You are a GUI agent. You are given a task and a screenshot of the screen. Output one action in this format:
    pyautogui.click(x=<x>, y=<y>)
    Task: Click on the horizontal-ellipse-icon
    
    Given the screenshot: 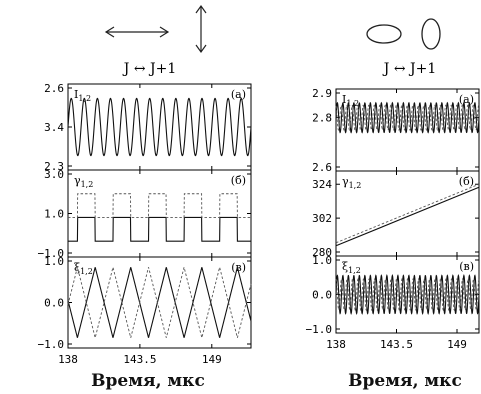 What is the action you would take?
    pyautogui.click(x=384, y=34)
    